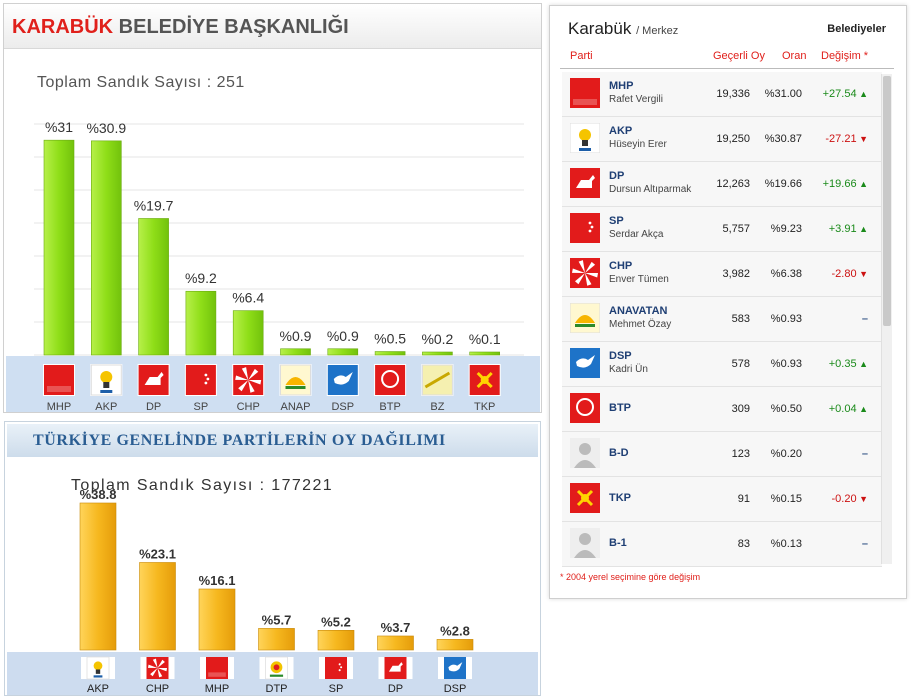  I want to click on vote-rate: %0.20, so click(786, 454).